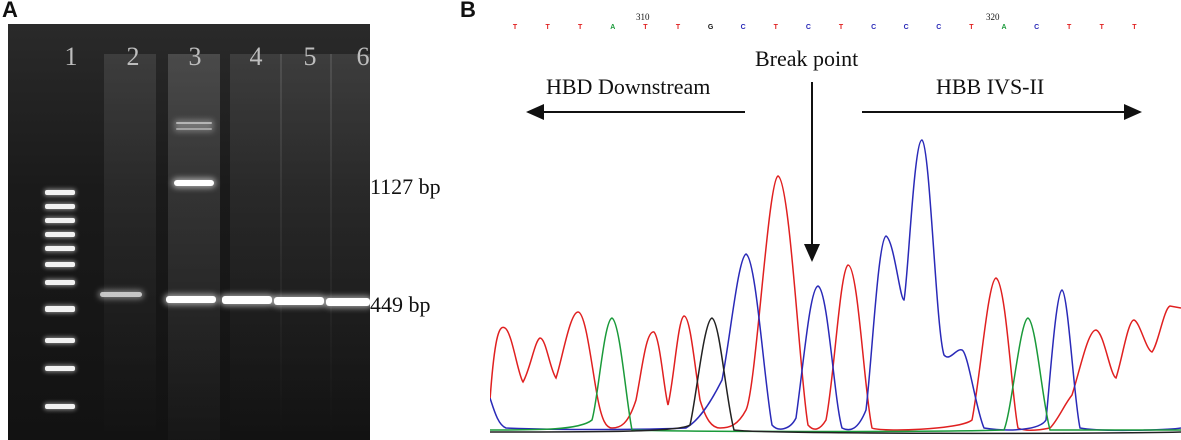 The height and width of the screenshot is (440, 1181). What do you see at coordinates (628, 86) in the screenshot?
I see `hbd-downstream-label: HBD Downstream` at bounding box center [628, 86].